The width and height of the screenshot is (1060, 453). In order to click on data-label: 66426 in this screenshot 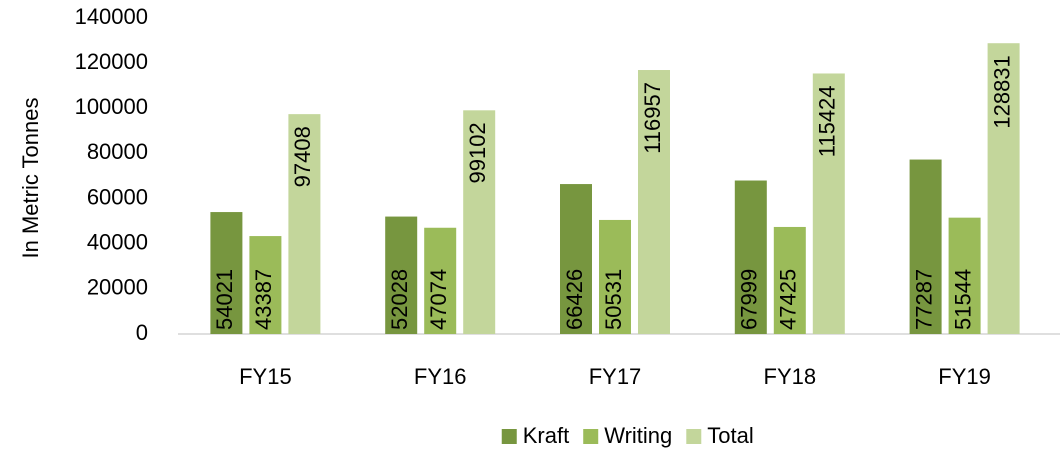, I will do `click(574, 299)`.